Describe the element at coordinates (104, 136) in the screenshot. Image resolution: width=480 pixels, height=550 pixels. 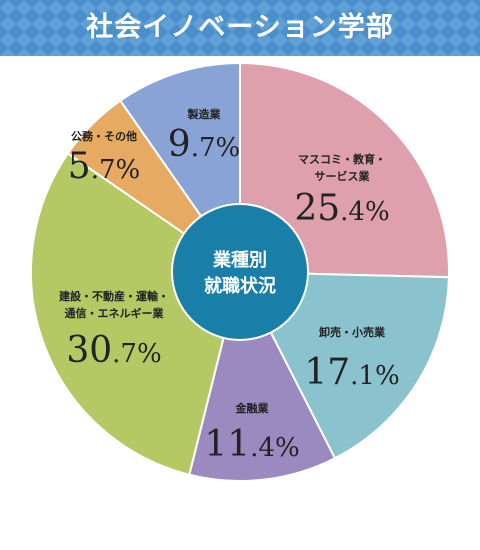
I see `slice-category-label: 公務・その他` at that location.